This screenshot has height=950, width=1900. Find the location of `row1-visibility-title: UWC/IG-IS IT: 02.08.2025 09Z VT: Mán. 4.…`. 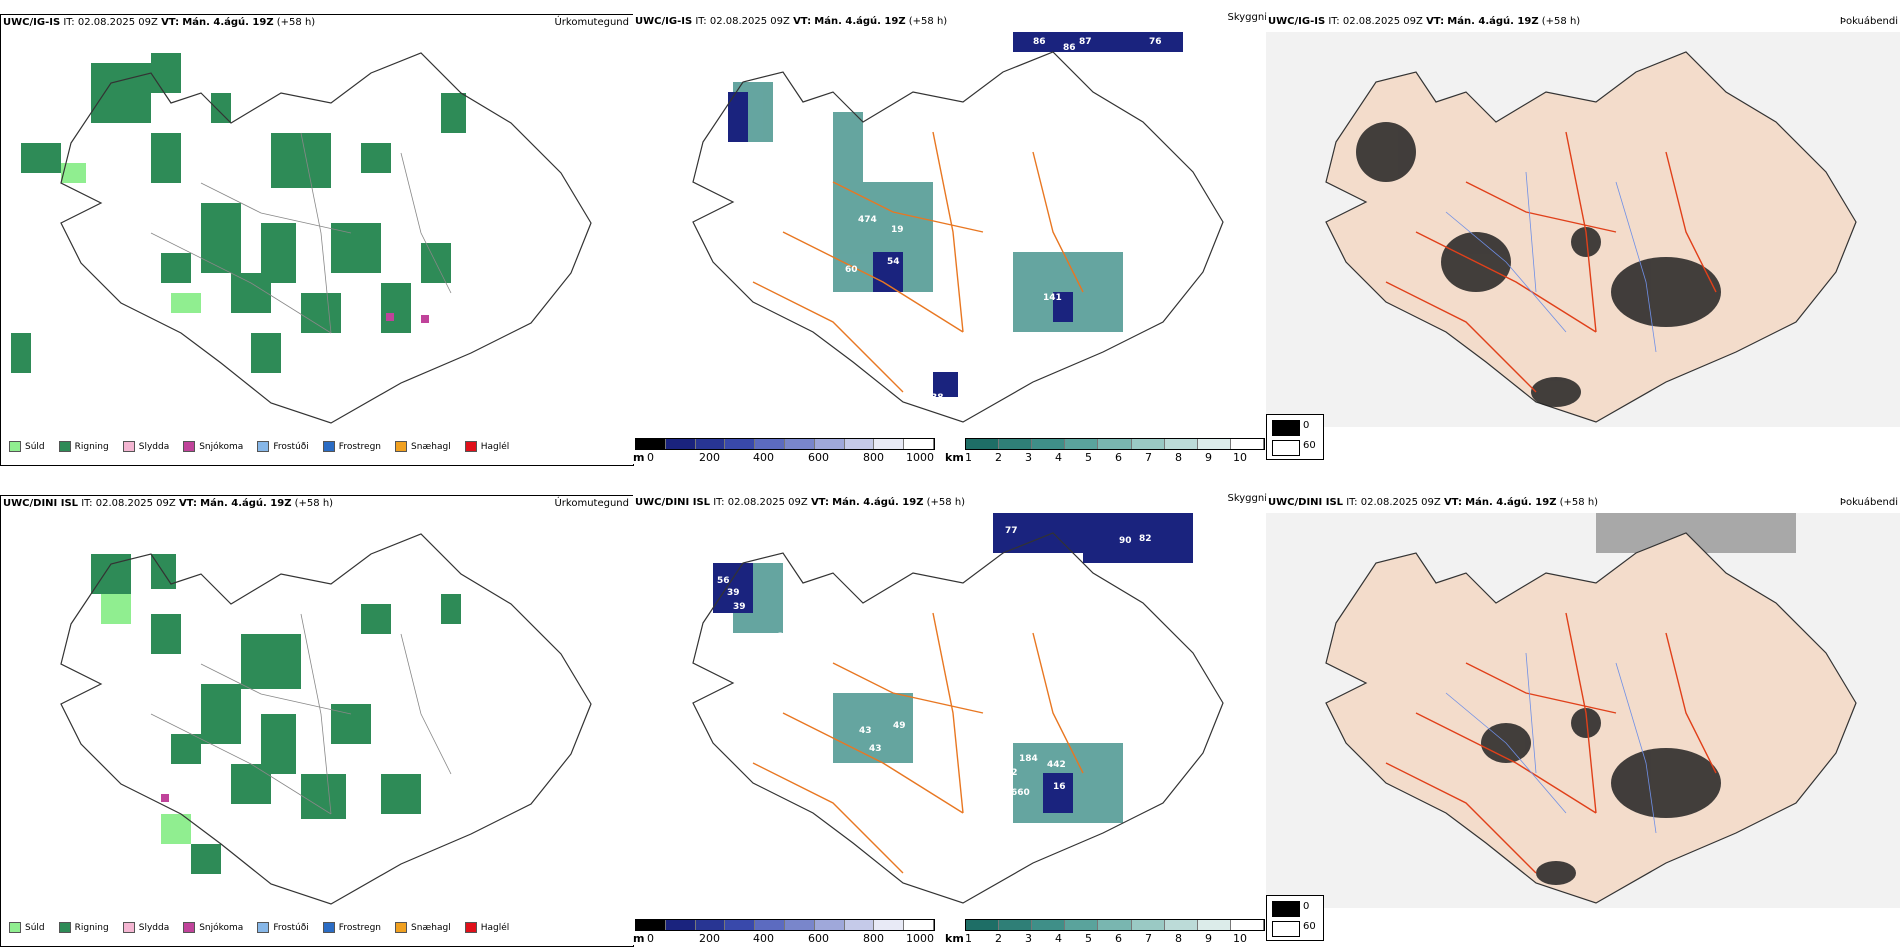

row1-visibility-title: UWC/IG-IS IT: 02.08.2025 09Z VT: Mán. 4.… is located at coordinates (791, 21).